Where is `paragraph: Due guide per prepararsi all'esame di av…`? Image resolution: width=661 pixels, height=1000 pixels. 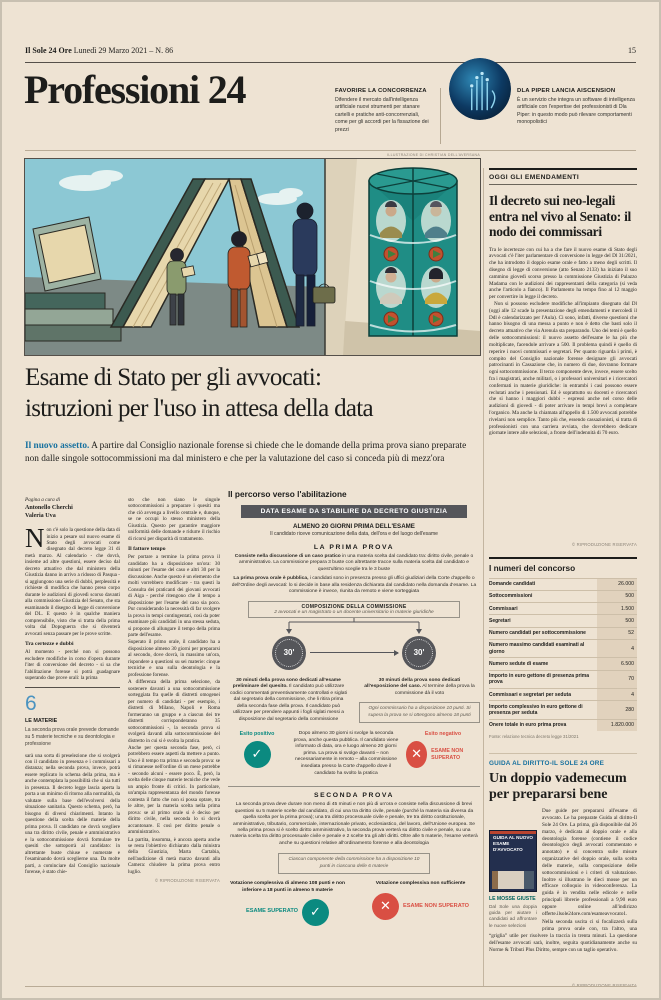
paragraph: Due guide per prepararsi all'esame di av… is located at coordinates (589, 862).